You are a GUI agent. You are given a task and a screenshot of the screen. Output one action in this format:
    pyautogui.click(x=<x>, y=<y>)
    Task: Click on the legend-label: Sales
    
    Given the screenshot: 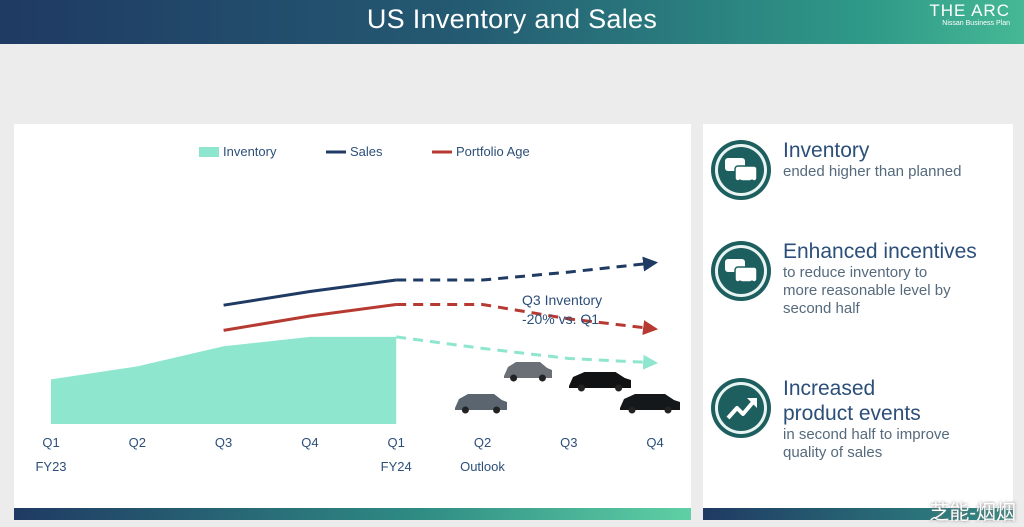 What is the action you would take?
    pyautogui.click(x=366, y=151)
    